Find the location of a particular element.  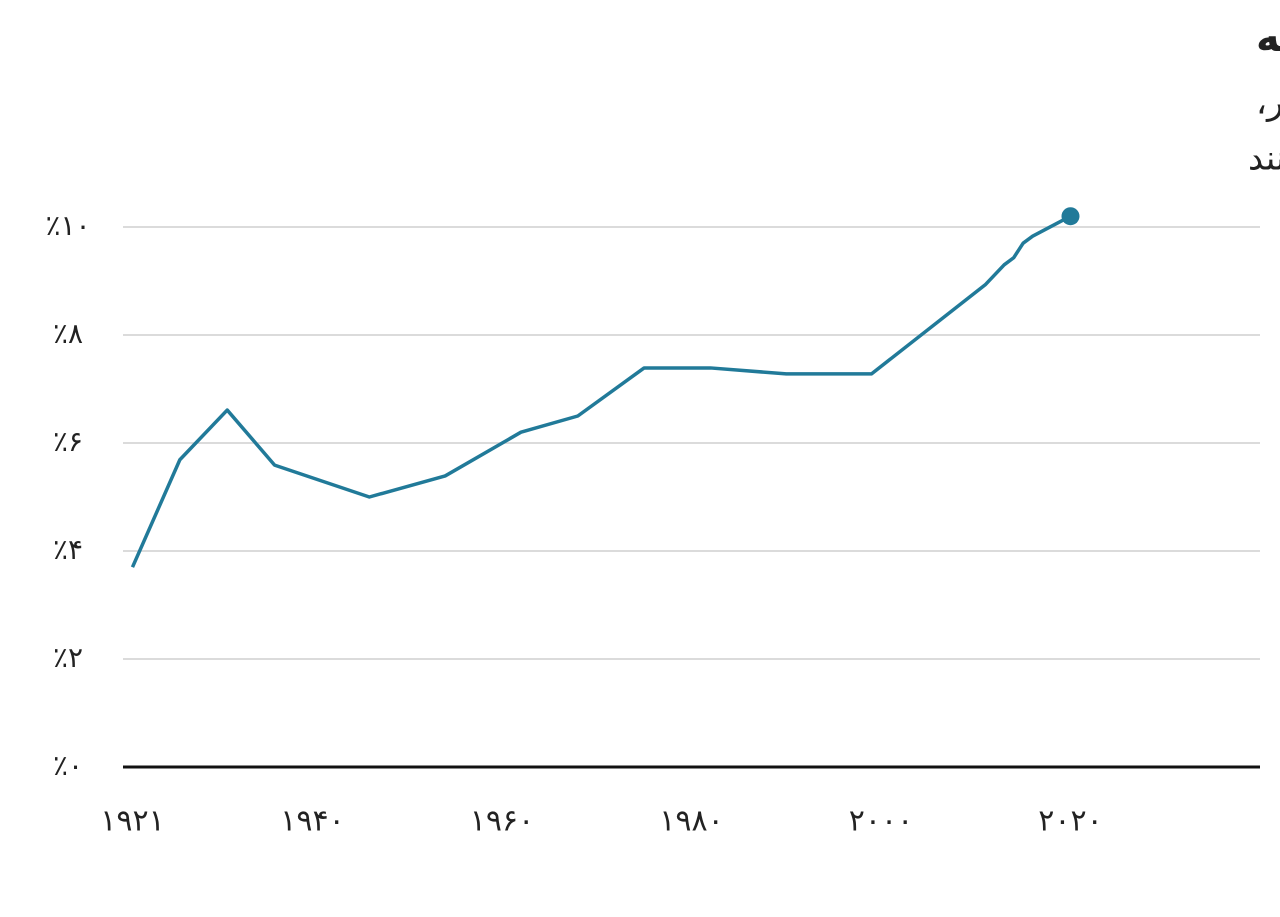

y-tick-label: ٪۲ is located at coordinates (68, 657).